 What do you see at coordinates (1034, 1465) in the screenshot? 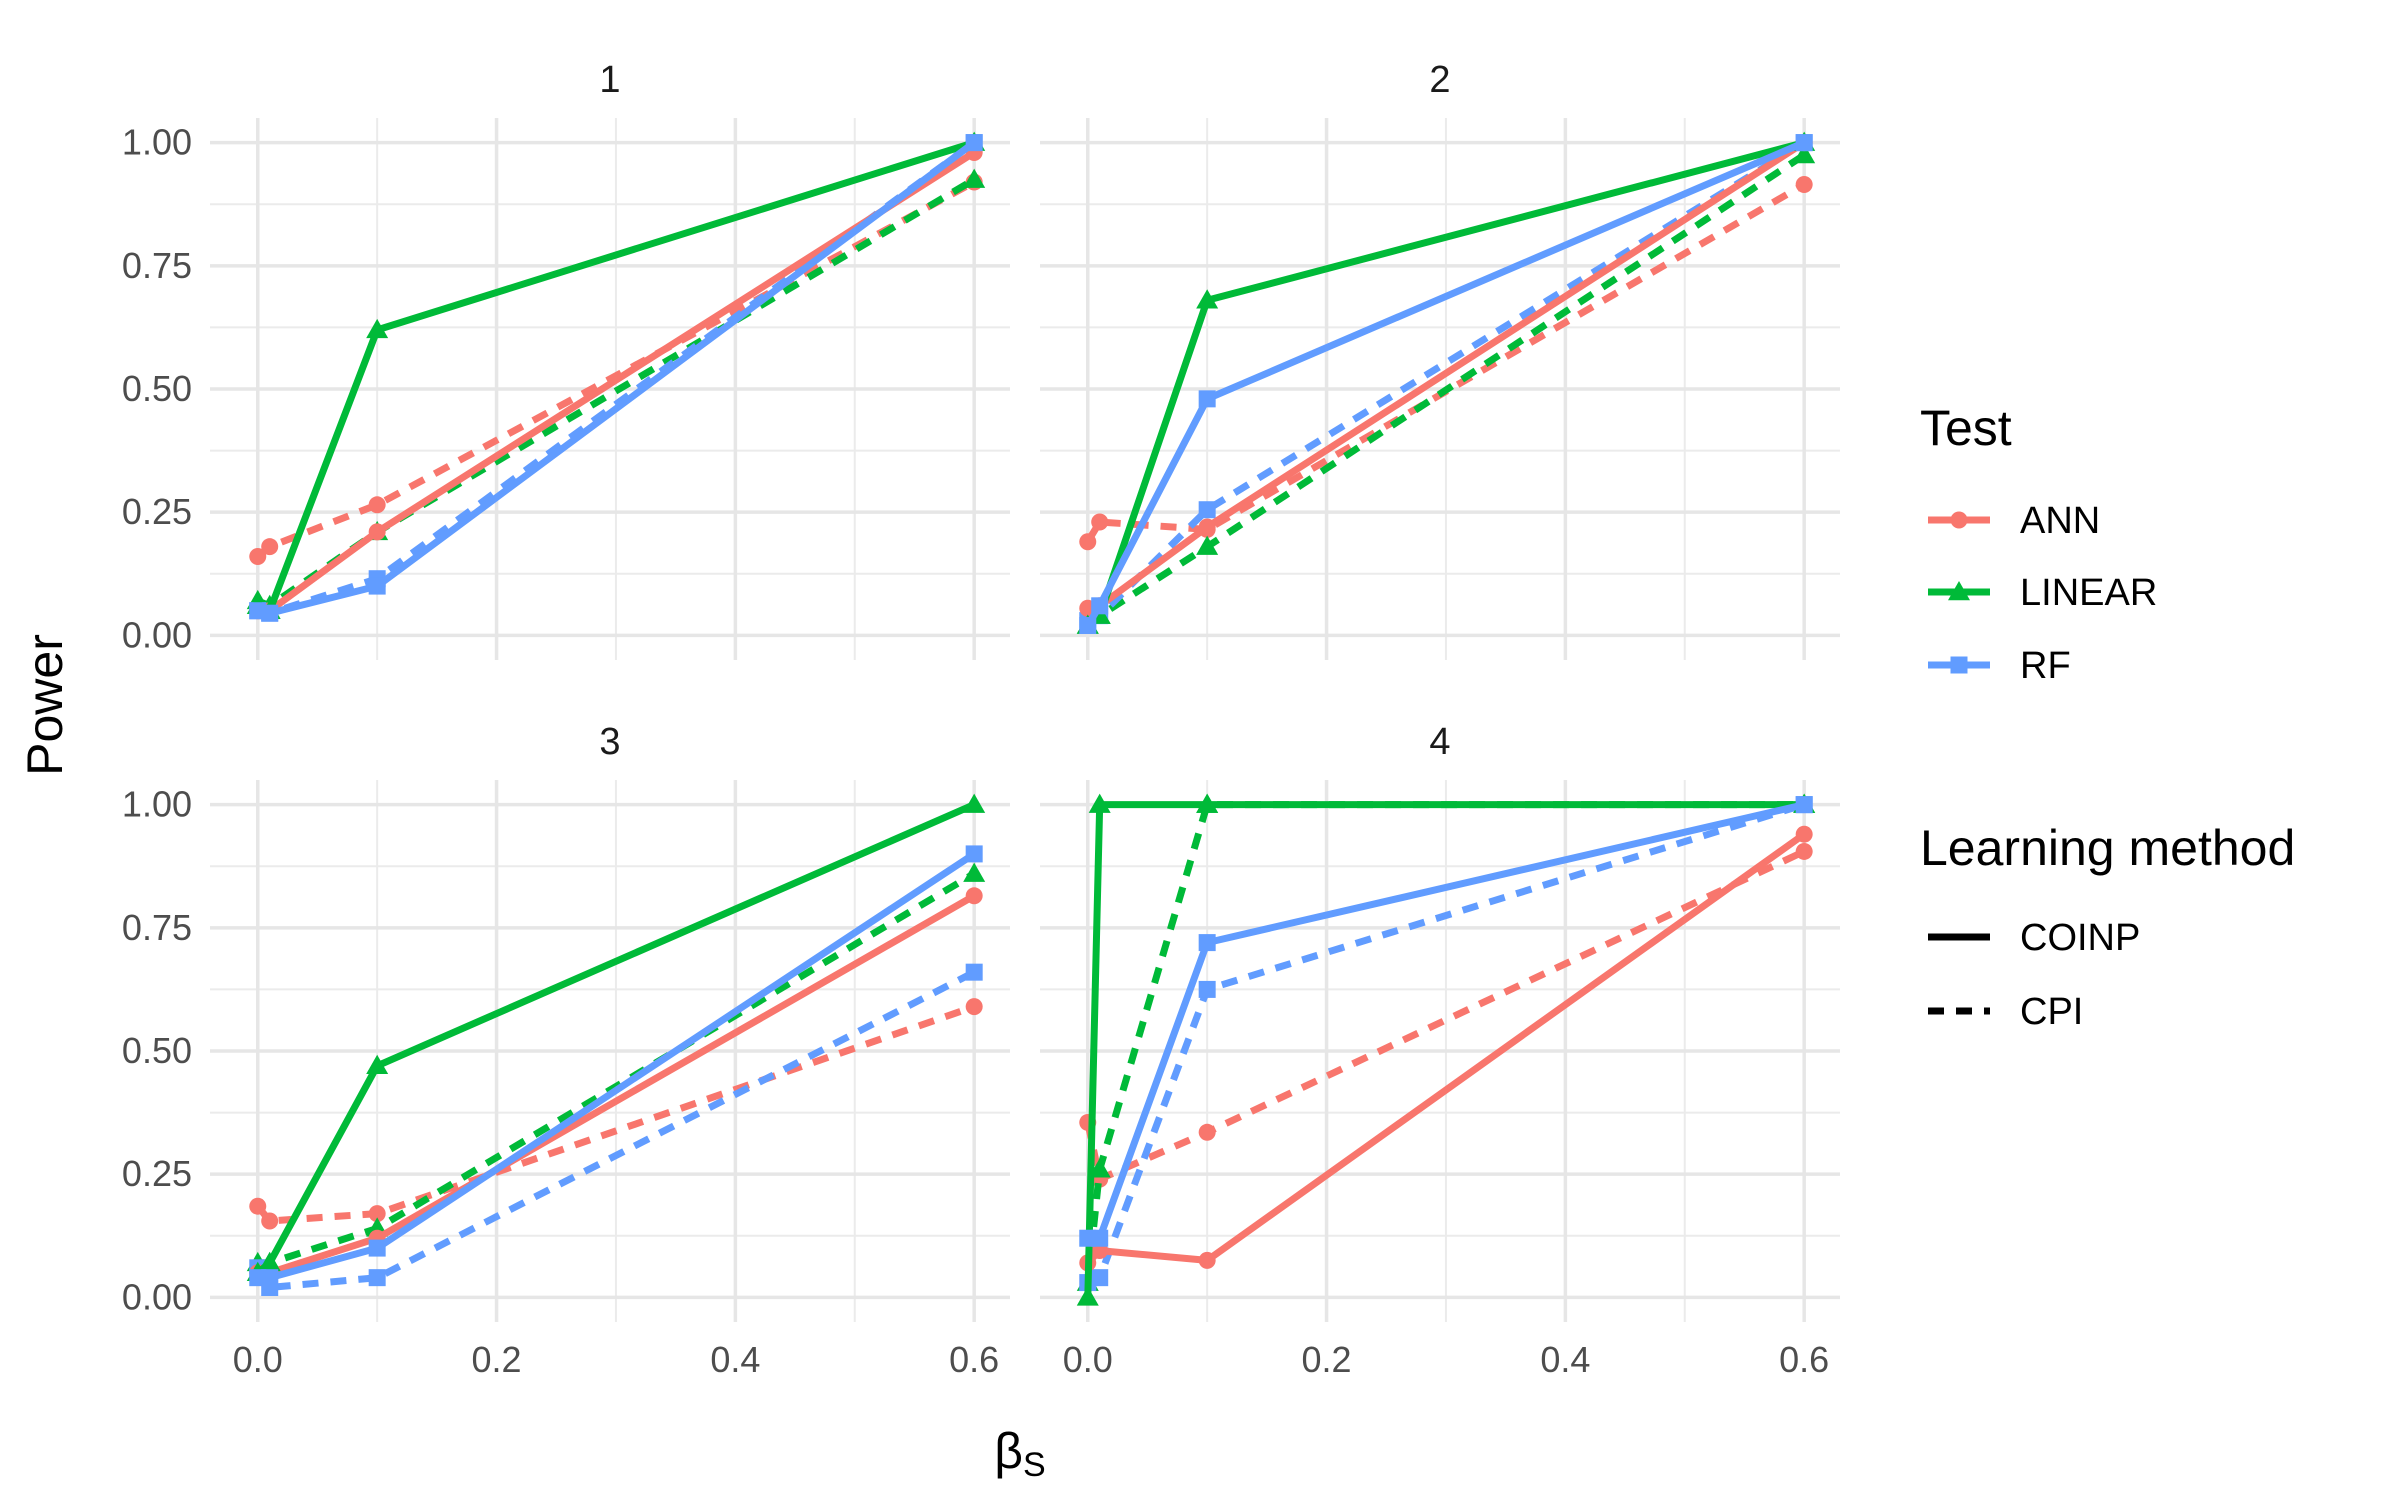
I see `x-axis-title-subscript: S` at bounding box center [1034, 1465].